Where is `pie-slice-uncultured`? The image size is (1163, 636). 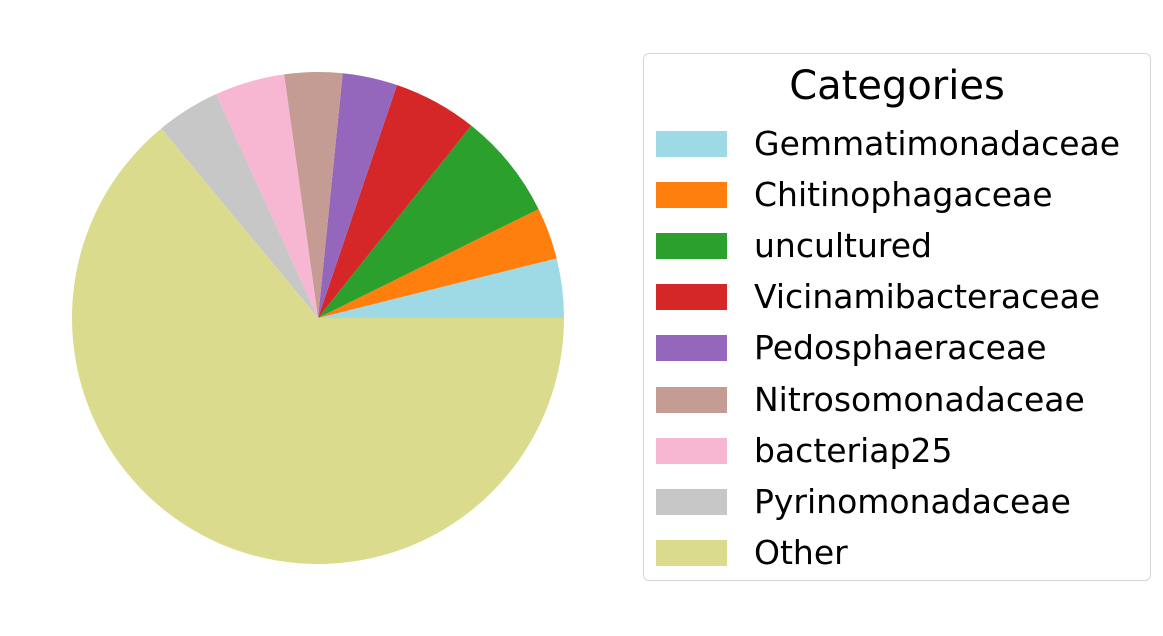
pie-slice-uncultured is located at coordinates (428, 221).